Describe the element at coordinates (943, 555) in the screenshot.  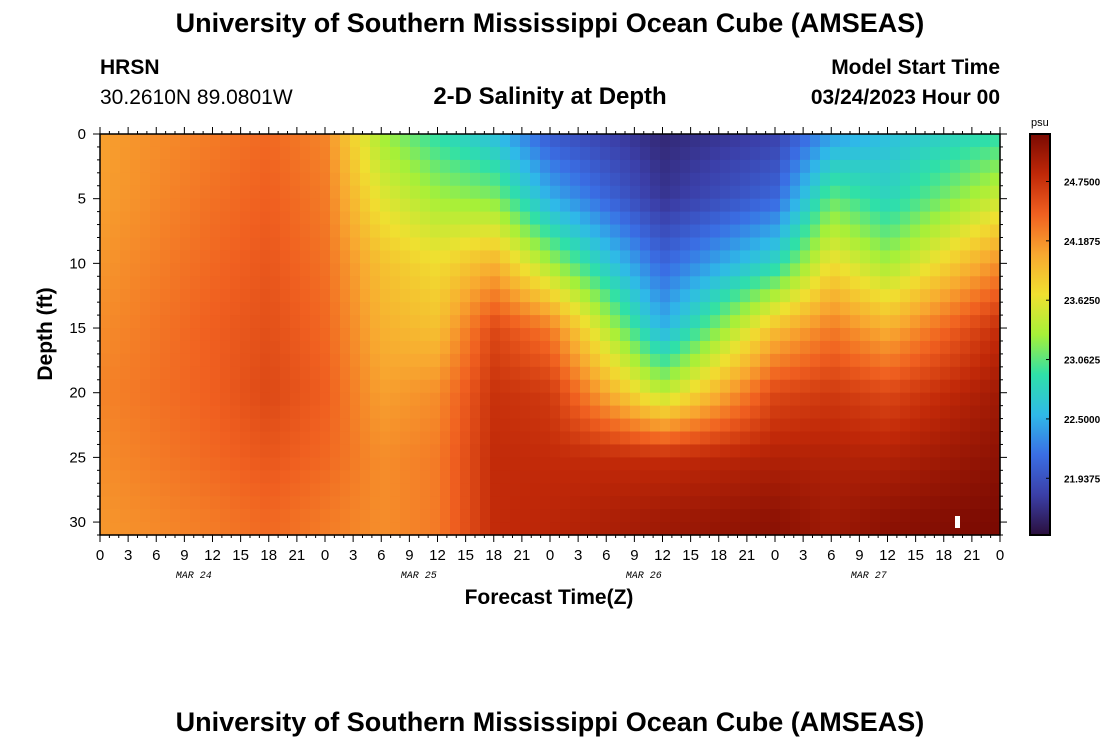
I see `x-tick-label: 18` at that location.